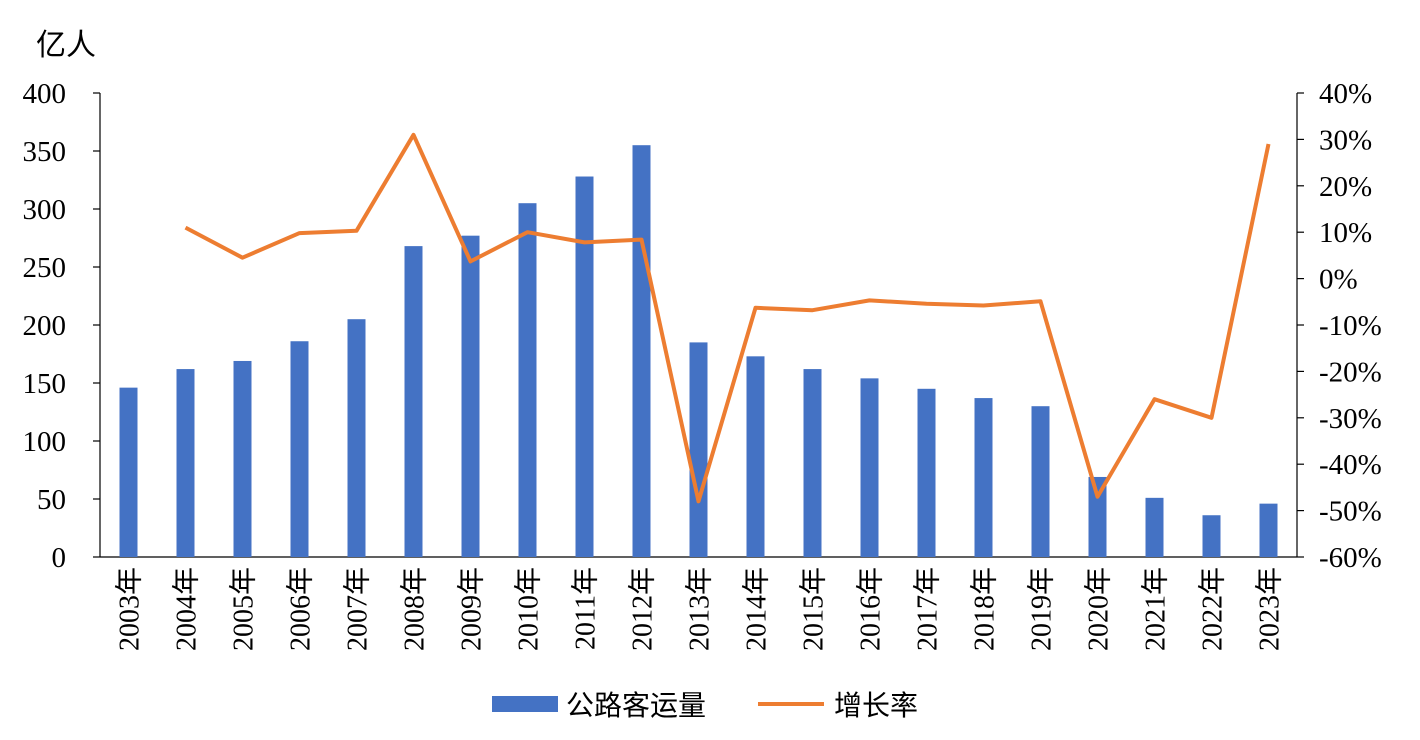 This screenshot has width=1420, height=740. I want to click on x-tick-label: 2009年, so click(472, 609).